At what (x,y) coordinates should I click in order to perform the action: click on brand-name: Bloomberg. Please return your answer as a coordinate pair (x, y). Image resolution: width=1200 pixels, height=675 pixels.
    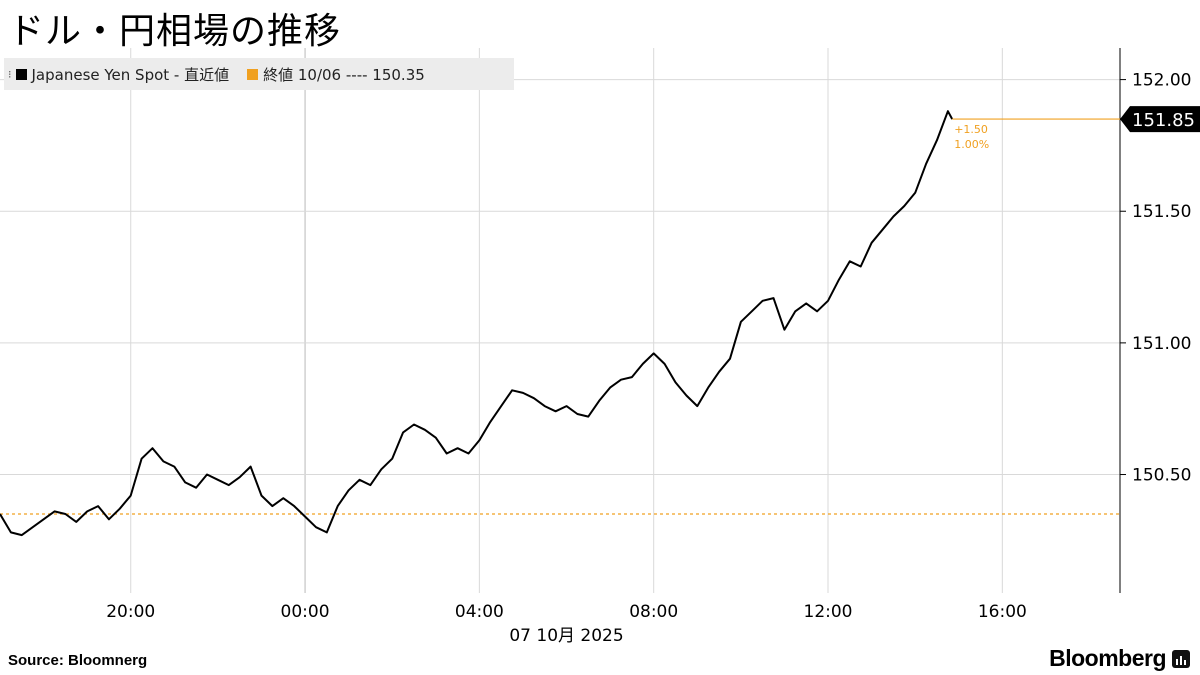
    Looking at the image, I should click on (1107, 658).